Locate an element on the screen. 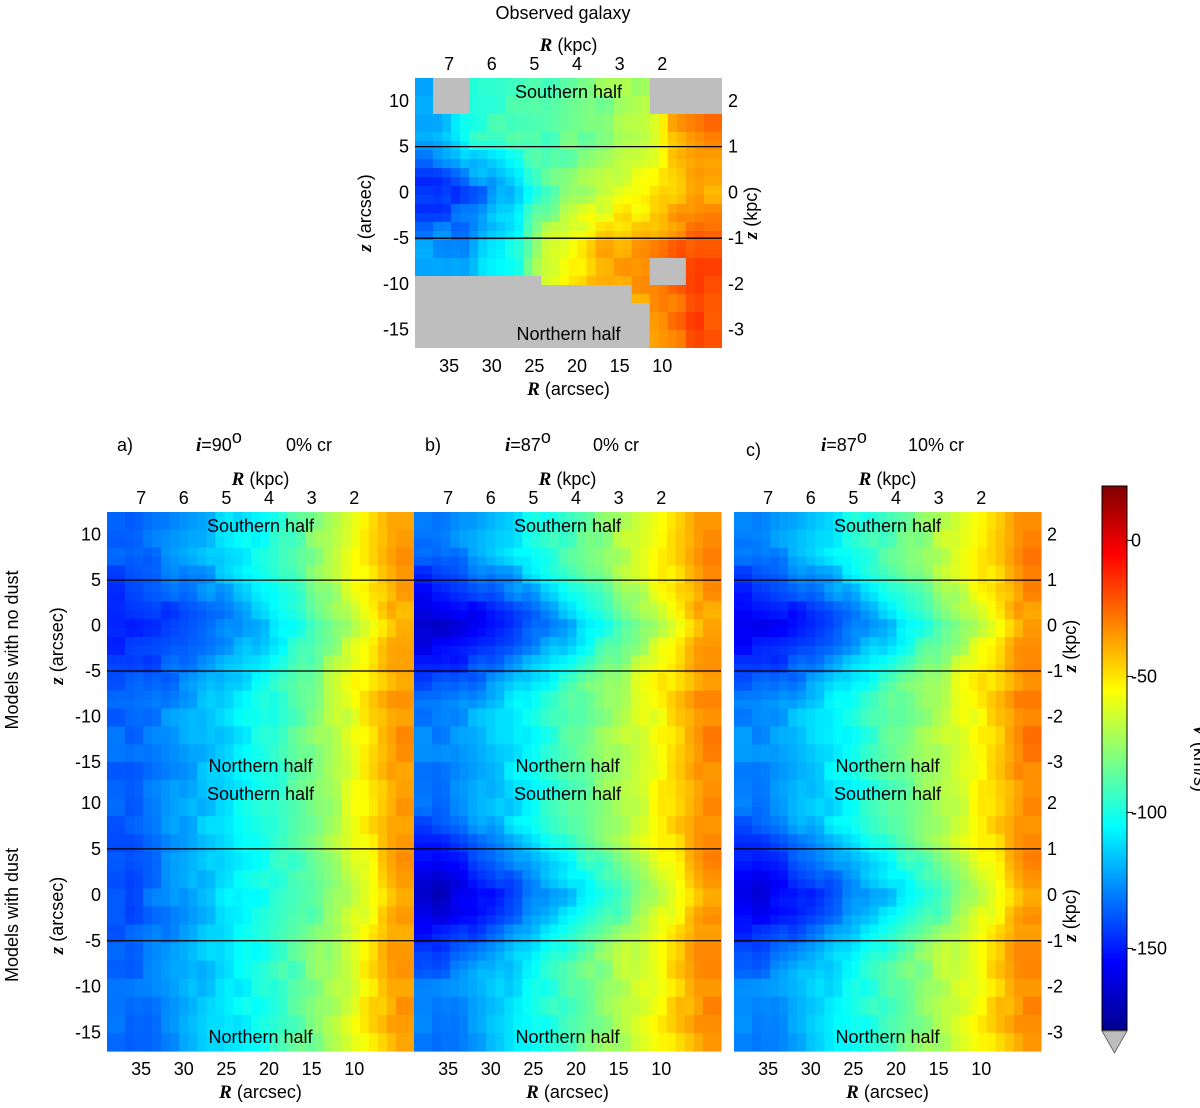 The width and height of the screenshot is (1200, 1108). inclination-value: =87 is located at coordinates (841, 445).